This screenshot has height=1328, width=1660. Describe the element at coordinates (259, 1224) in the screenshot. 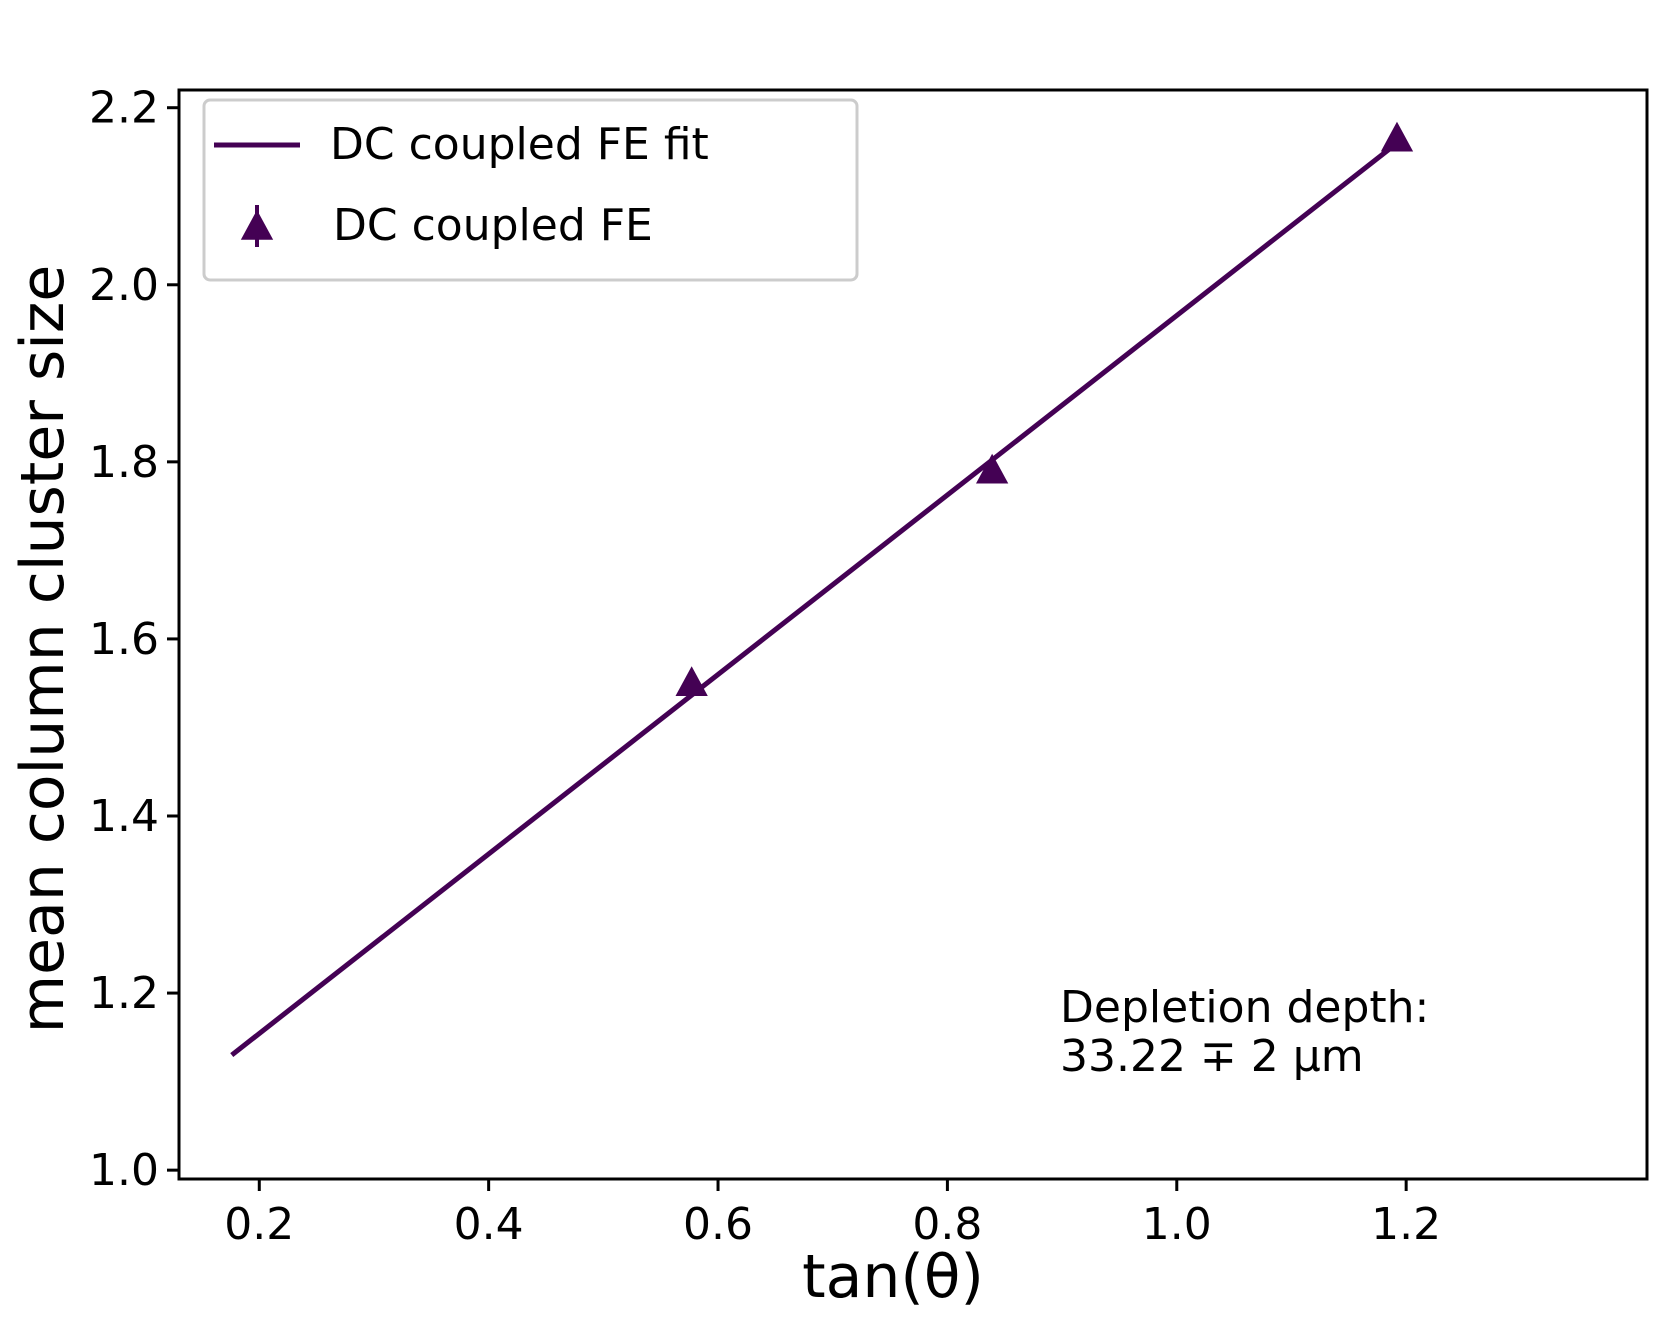

I see `x-tick-label: 0.2` at that location.